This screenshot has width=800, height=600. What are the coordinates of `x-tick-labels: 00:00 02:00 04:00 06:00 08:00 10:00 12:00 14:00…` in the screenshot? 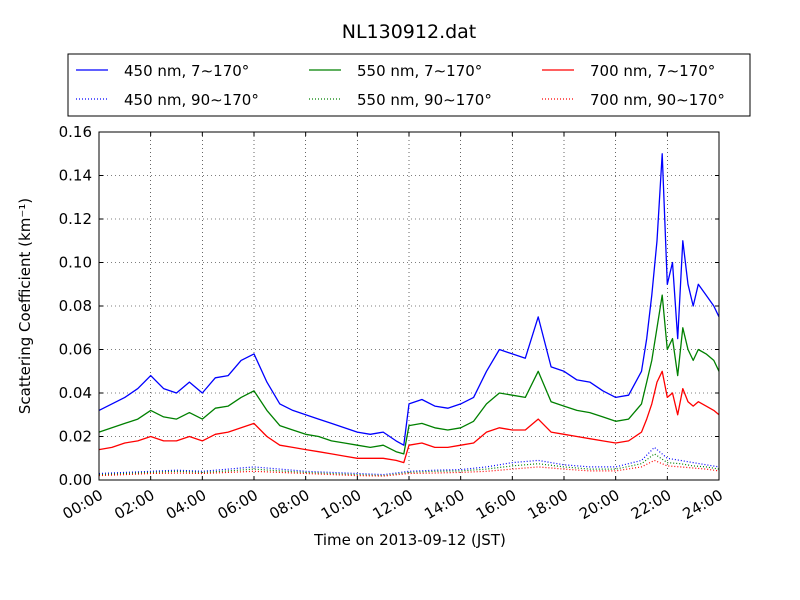 It's located at (393, 504).